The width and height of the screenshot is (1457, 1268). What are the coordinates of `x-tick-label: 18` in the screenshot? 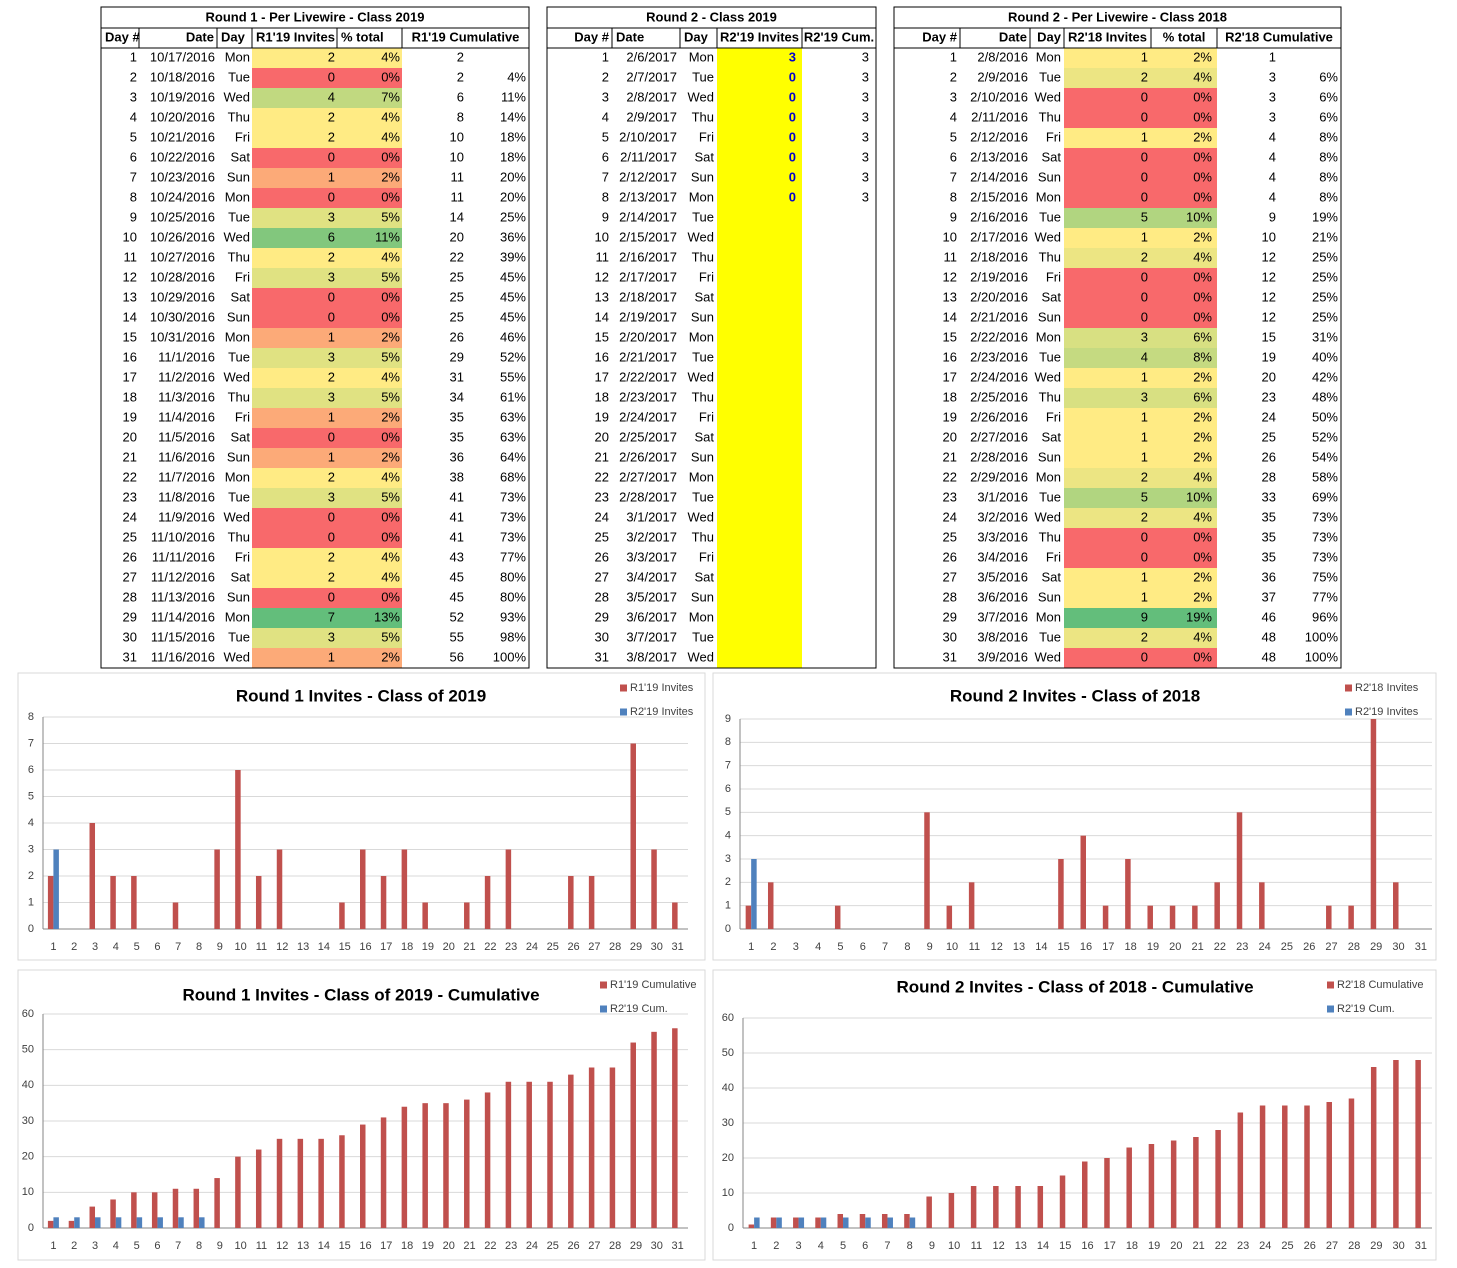 It's located at (1132, 1246).